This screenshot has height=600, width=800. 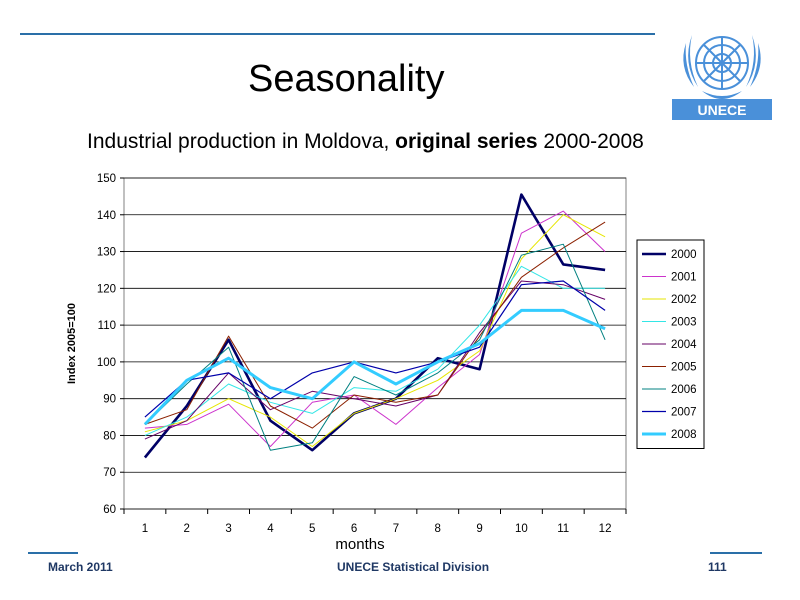 I want to click on x-tick-label: 6, so click(x=354, y=529).